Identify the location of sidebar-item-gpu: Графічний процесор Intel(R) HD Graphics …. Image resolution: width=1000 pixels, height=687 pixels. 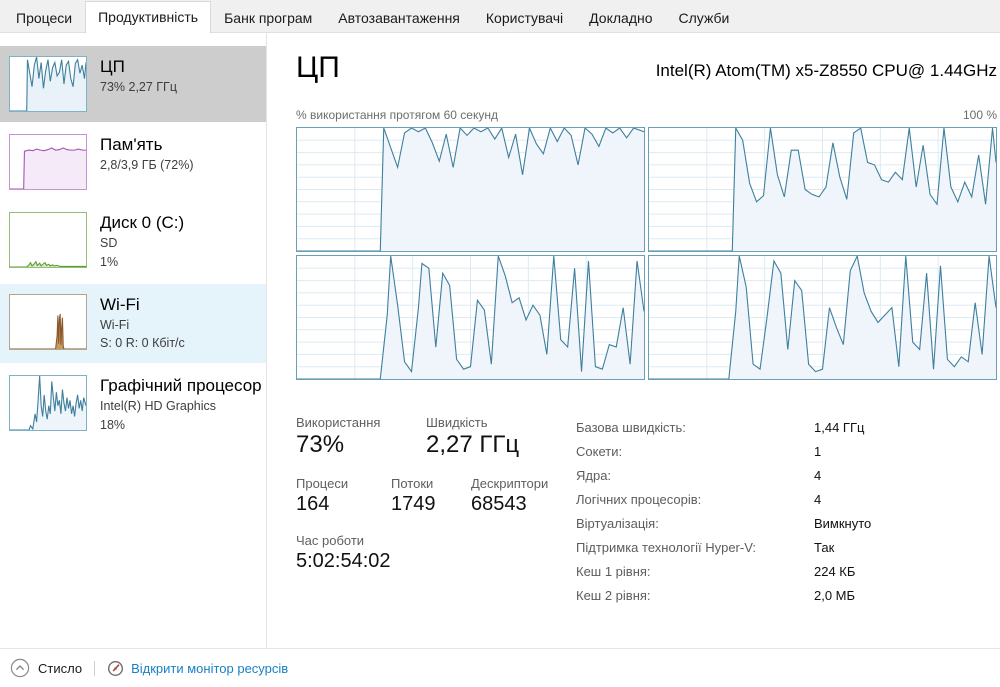
(133, 405).